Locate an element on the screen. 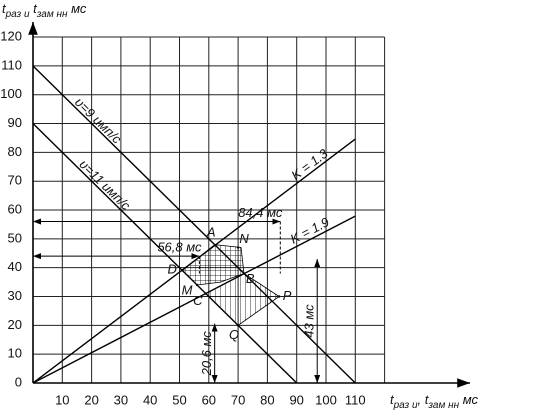 The width and height of the screenshot is (541, 419). series-label: K = 1.3 is located at coordinates (309, 164).